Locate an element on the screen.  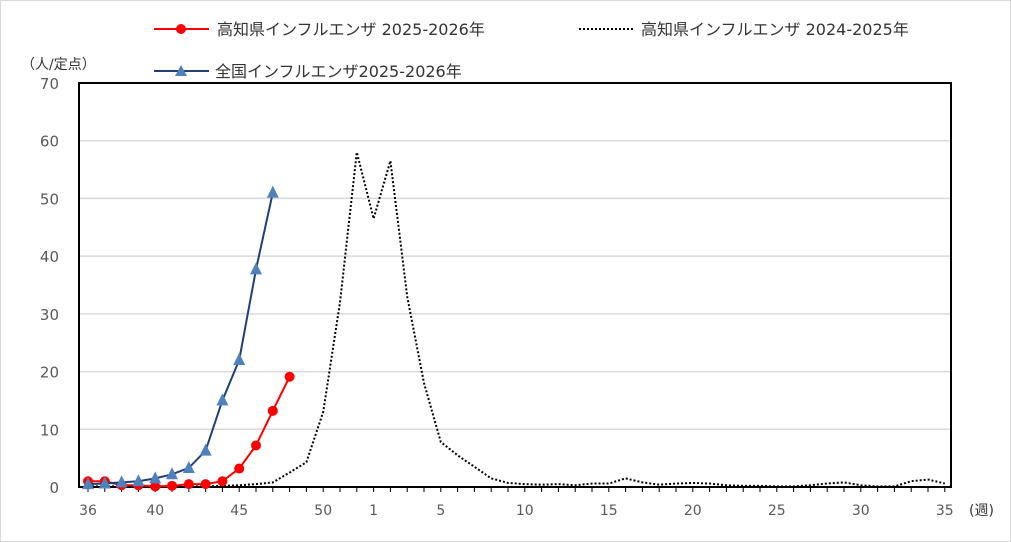
x-tick-label: 5 is located at coordinates (440, 511).